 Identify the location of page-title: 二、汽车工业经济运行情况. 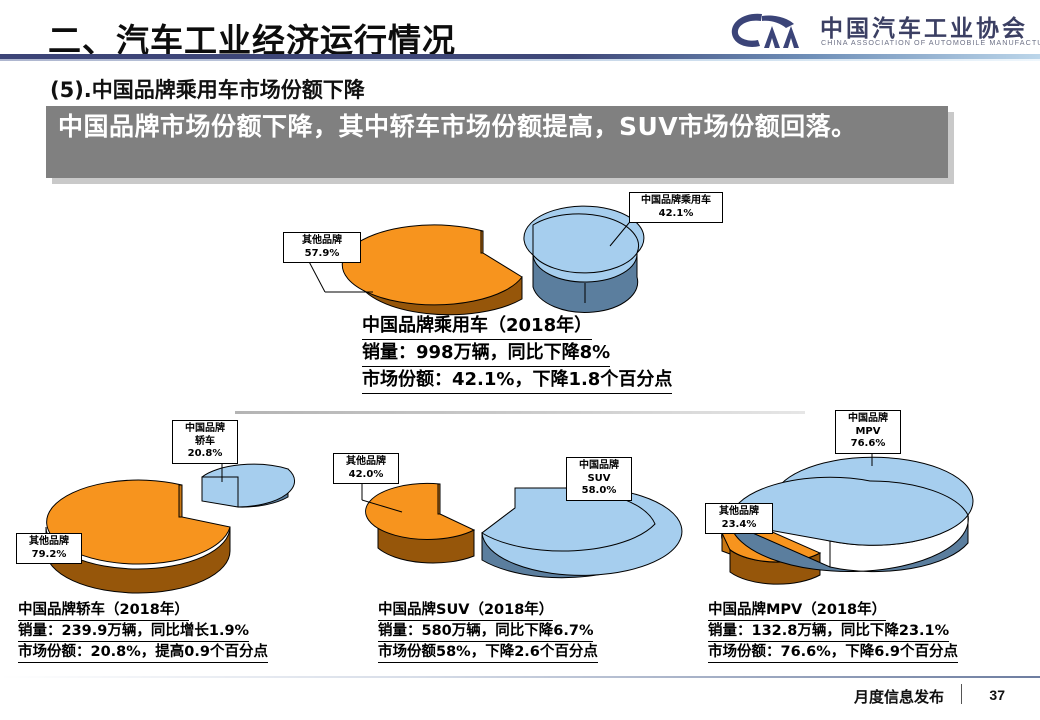
(252, 40).